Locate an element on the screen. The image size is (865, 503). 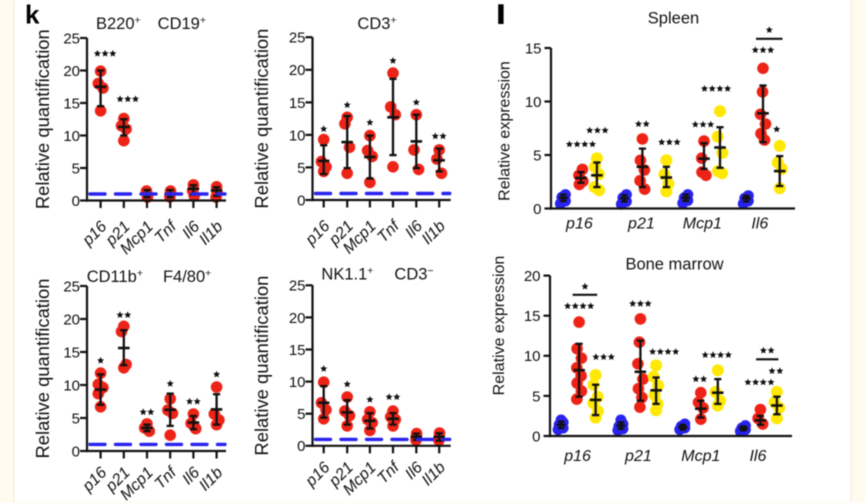
svg-text: Bone marrow is located at coordinates (674, 265).